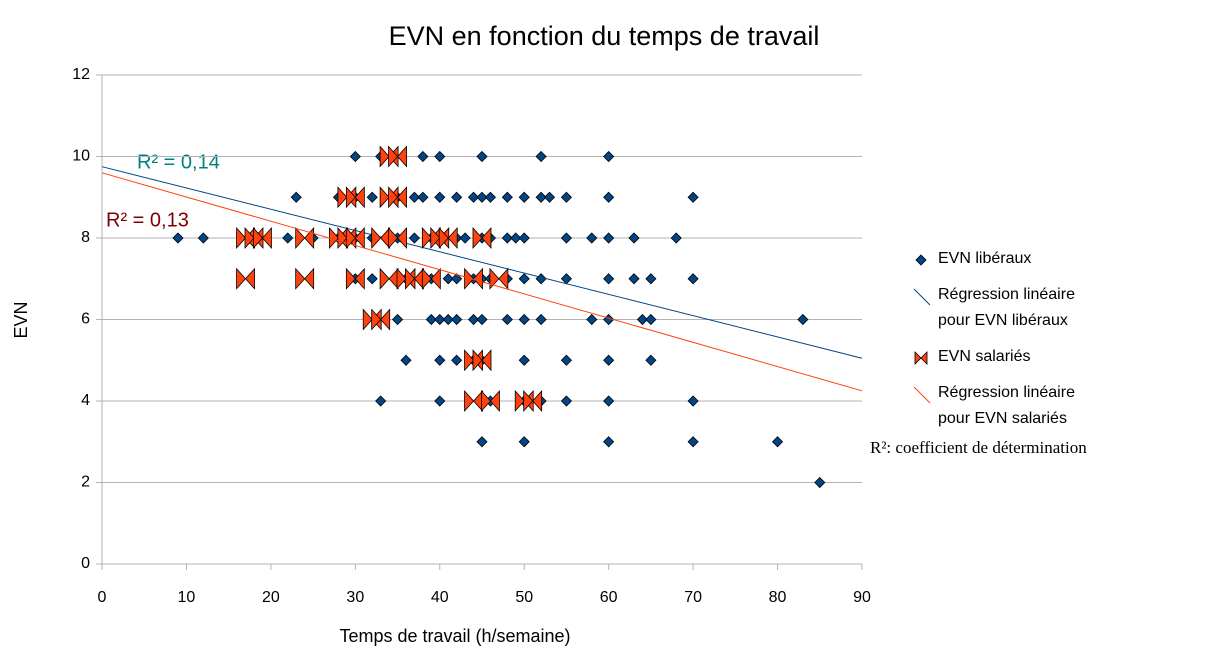 This screenshot has height=652, width=1208. I want to click on y-tick-label: 6, so click(85, 319).